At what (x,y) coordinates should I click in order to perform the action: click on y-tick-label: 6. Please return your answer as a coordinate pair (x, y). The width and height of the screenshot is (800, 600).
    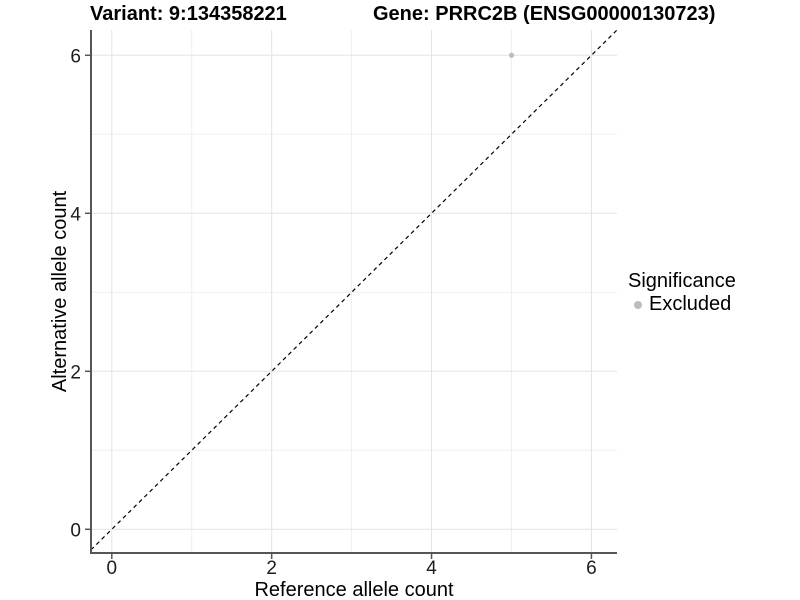
    Looking at the image, I should click on (75, 56).